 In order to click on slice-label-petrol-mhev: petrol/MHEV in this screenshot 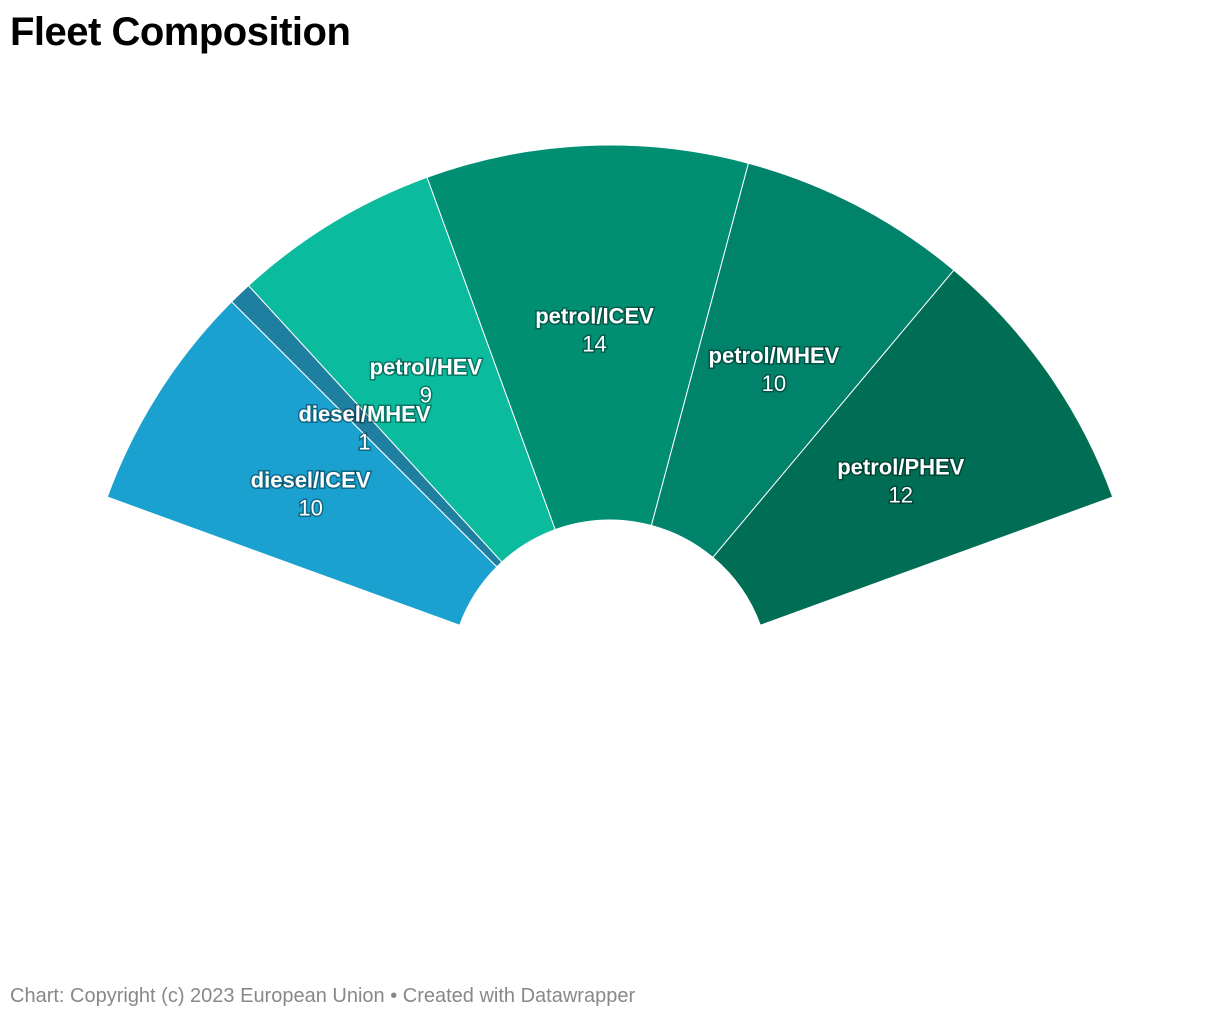, I will do `click(774, 355)`.